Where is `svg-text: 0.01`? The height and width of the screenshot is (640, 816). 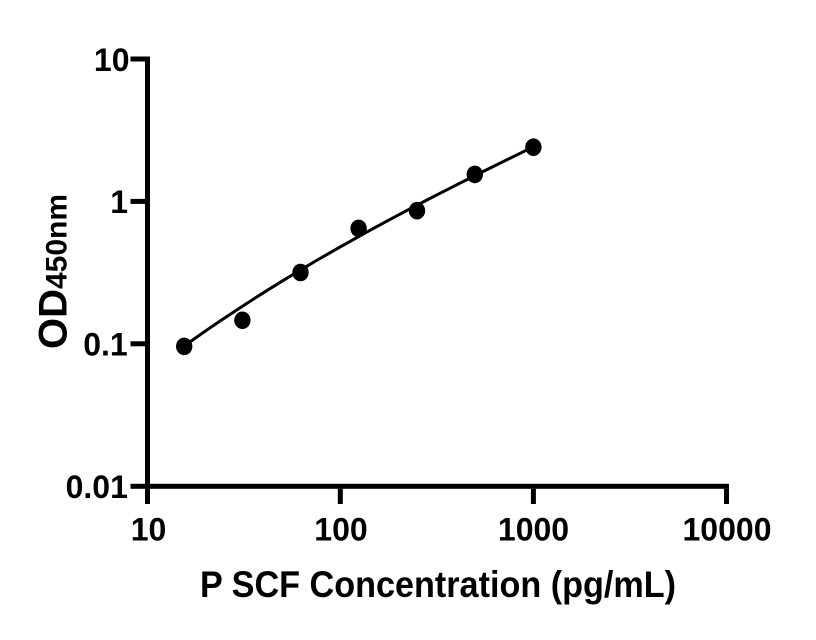
svg-text: 0.01 is located at coordinates (97, 487).